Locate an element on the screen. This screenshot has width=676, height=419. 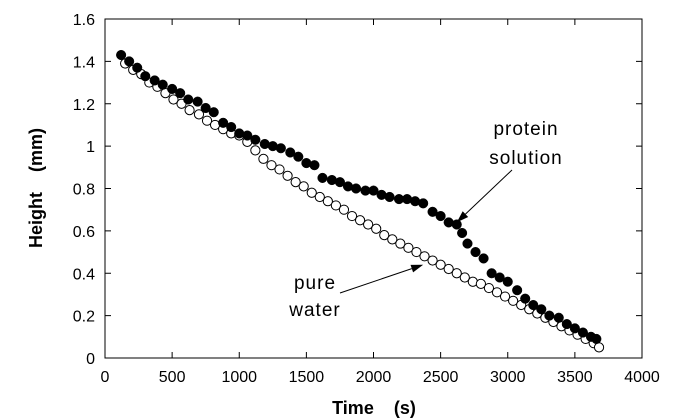
x-tick-label: 2000 is located at coordinates (374, 377).